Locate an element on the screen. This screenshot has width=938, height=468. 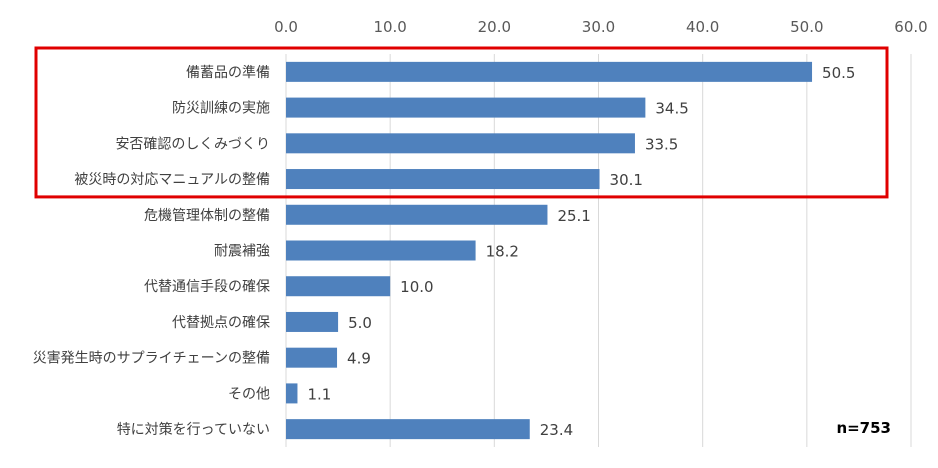
category-label: 災害発生時のサプライチェーンの整備 is located at coordinates (151, 359).